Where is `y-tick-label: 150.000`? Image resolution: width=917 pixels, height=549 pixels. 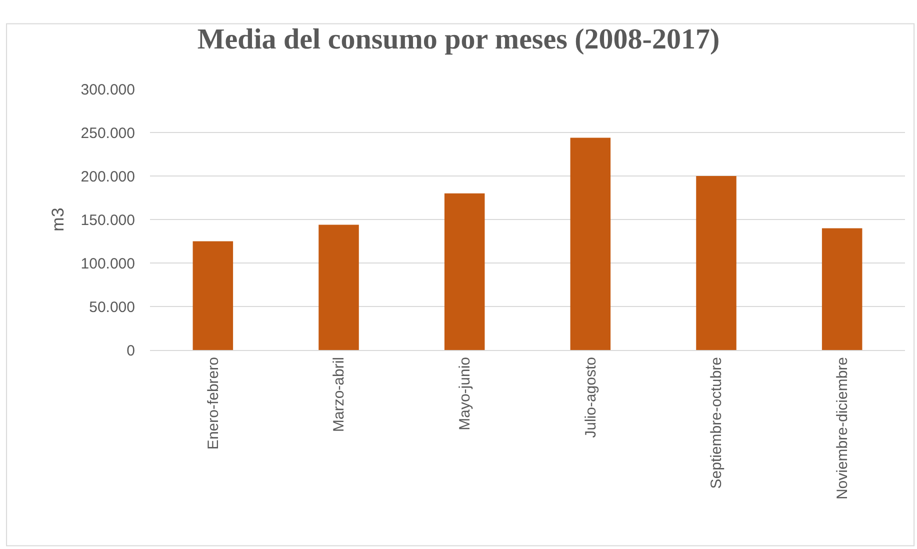 y-tick-label: 150.000 is located at coordinates (107, 220).